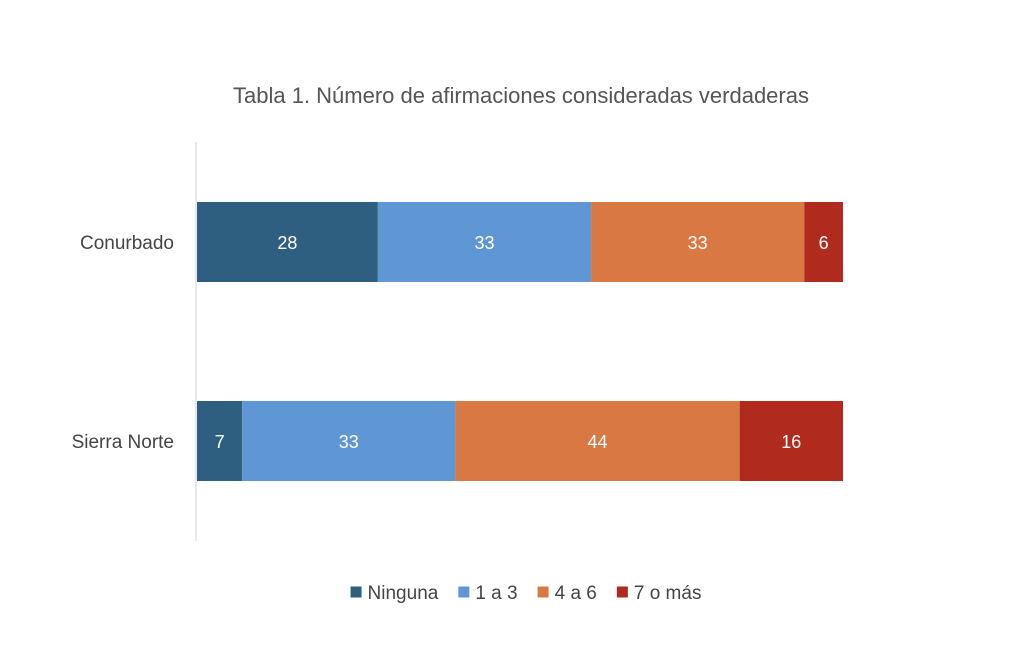 The height and width of the screenshot is (654, 1024). I want to click on legend-swatch-7-o-mas, so click(622, 592).